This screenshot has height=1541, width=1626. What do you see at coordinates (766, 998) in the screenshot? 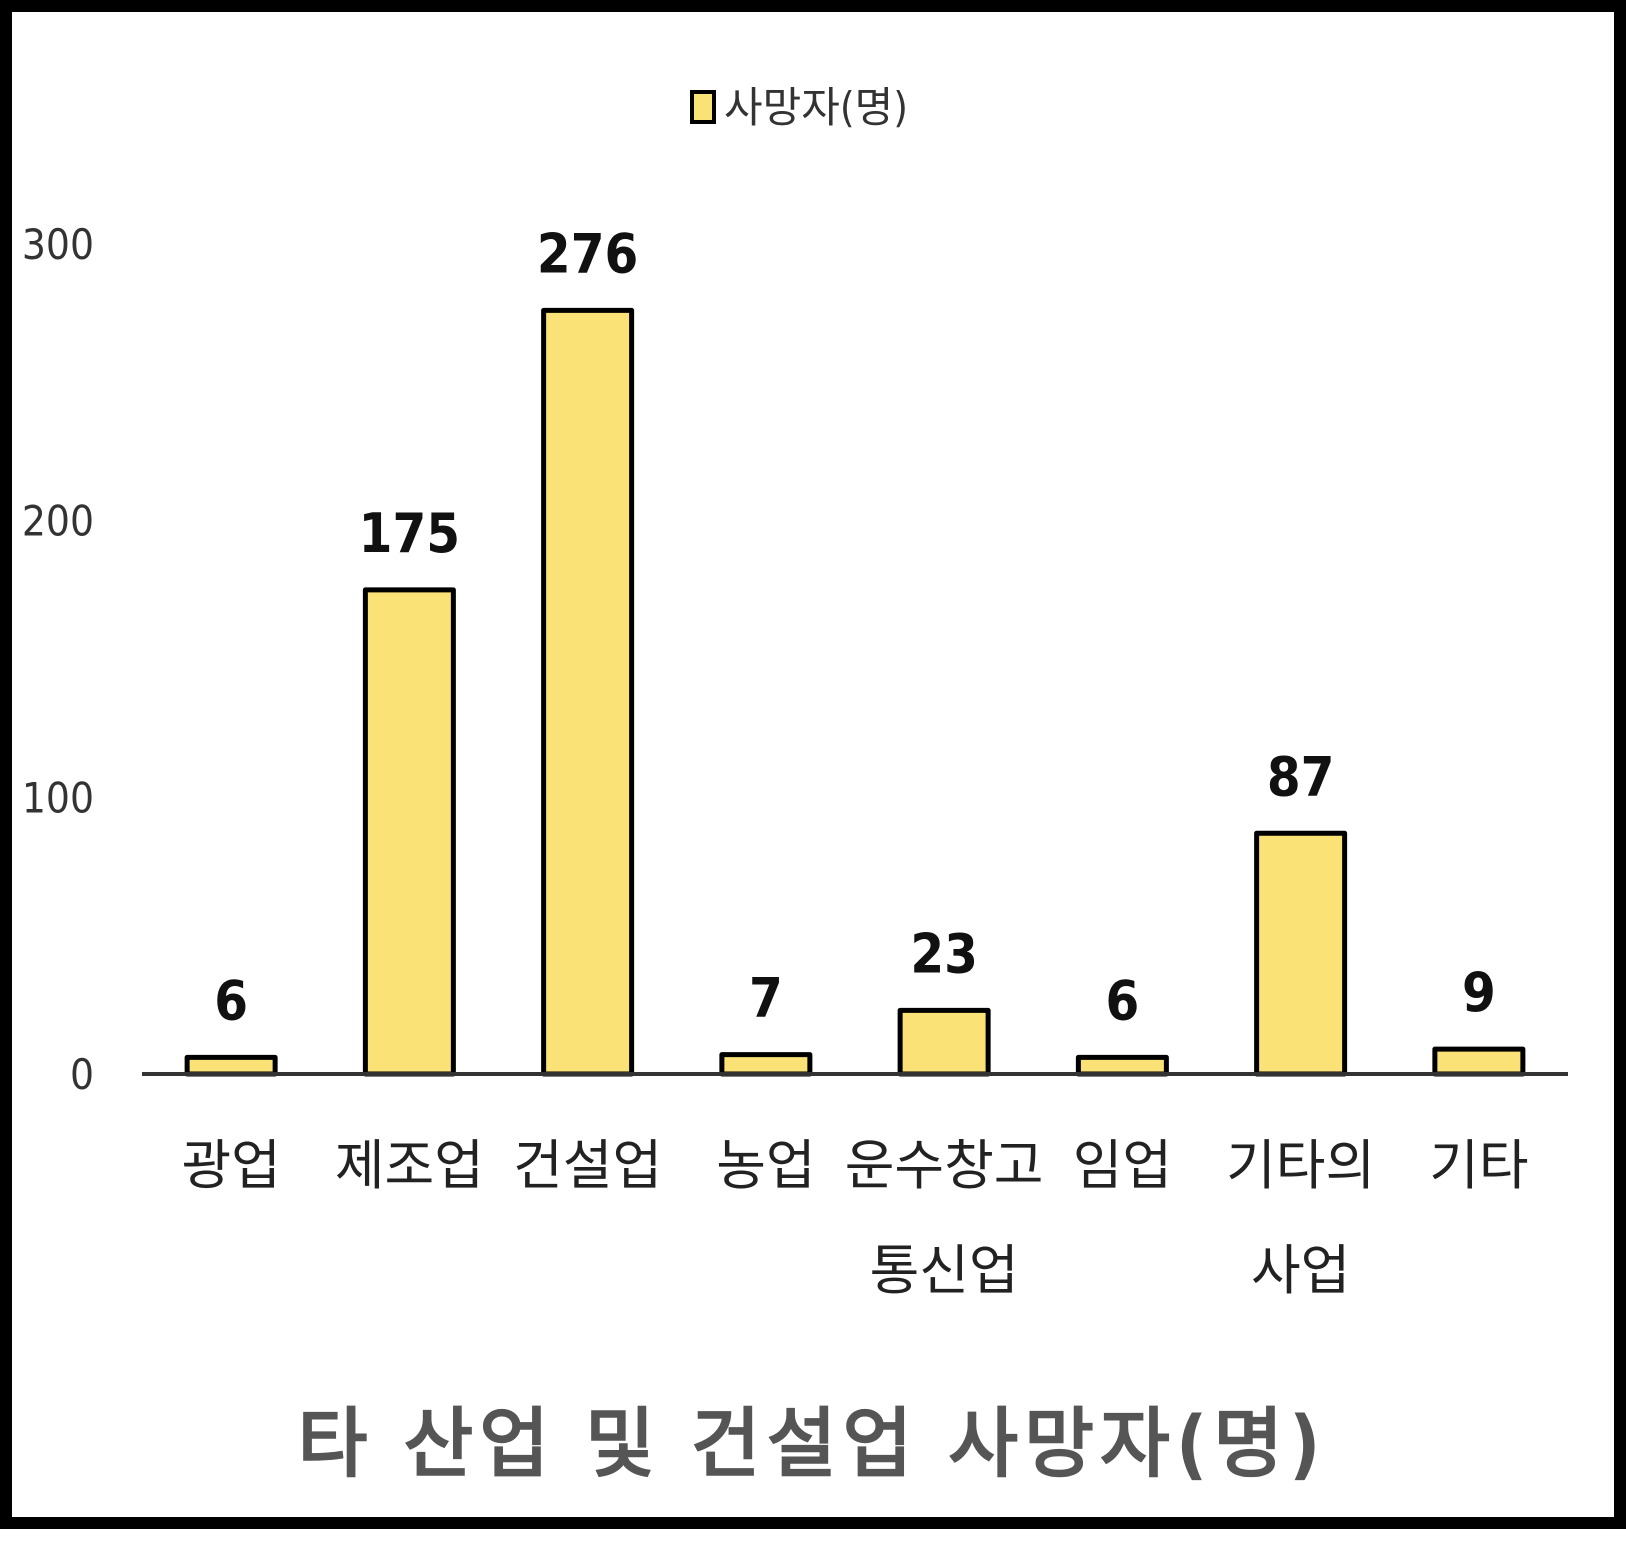
I see `data-label: 7` at bounding box center [766, 998].